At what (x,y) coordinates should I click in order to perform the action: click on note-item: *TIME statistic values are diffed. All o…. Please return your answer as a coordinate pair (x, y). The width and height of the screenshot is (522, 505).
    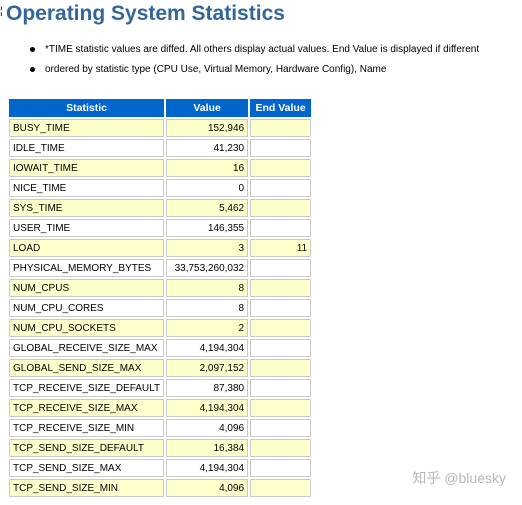
    Looking at the image, I should click on (275, 54).